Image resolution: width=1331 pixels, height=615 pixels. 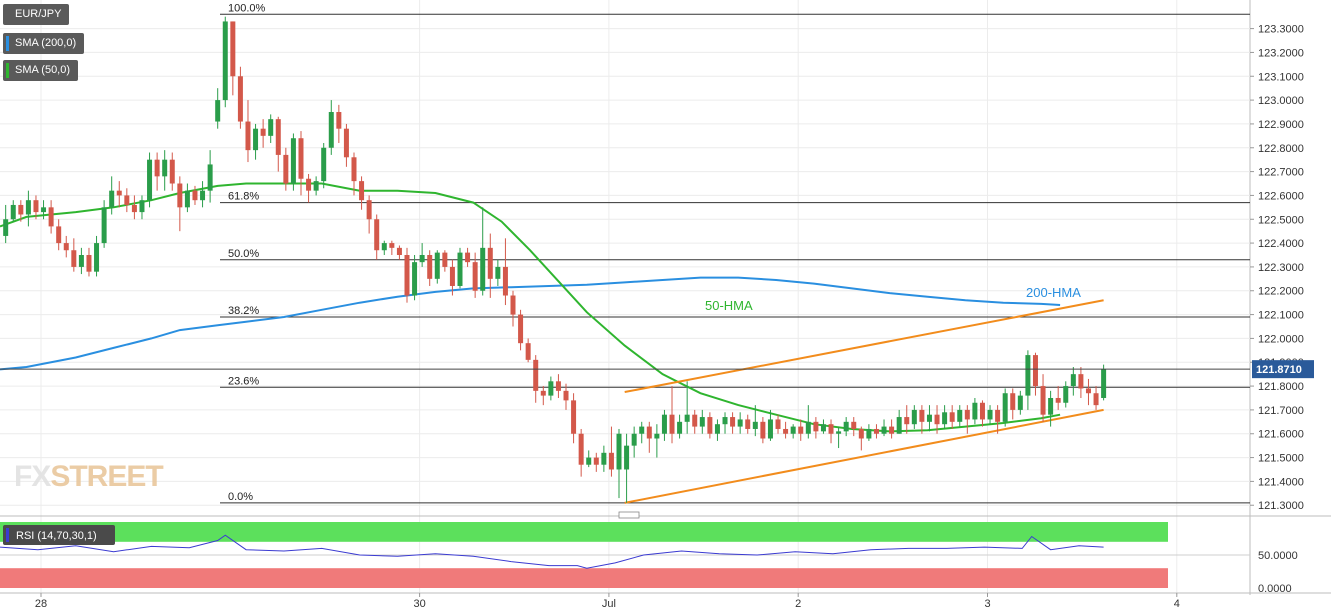 I want to click on time-tick-label: 4, so click(x=1177, y=604).